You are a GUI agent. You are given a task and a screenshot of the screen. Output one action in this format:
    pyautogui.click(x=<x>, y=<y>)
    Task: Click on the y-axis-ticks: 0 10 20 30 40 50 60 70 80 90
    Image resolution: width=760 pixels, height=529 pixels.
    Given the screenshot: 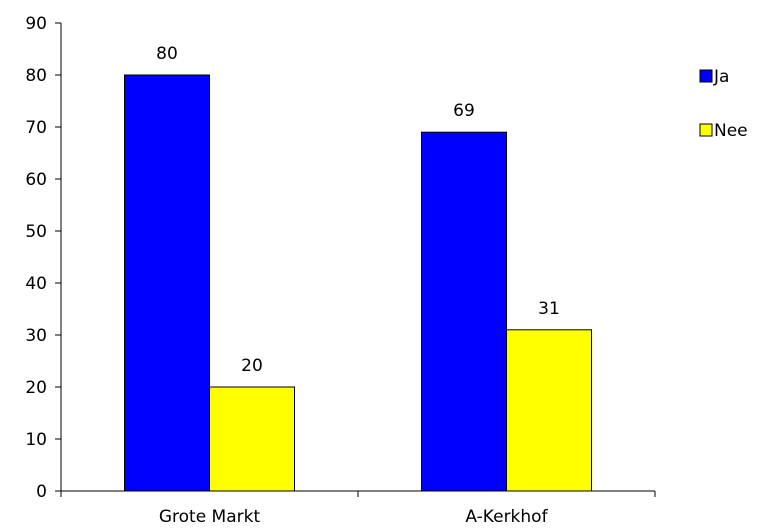 What is the action you would take?
    pyautogui.click(x=43, y=258)
    